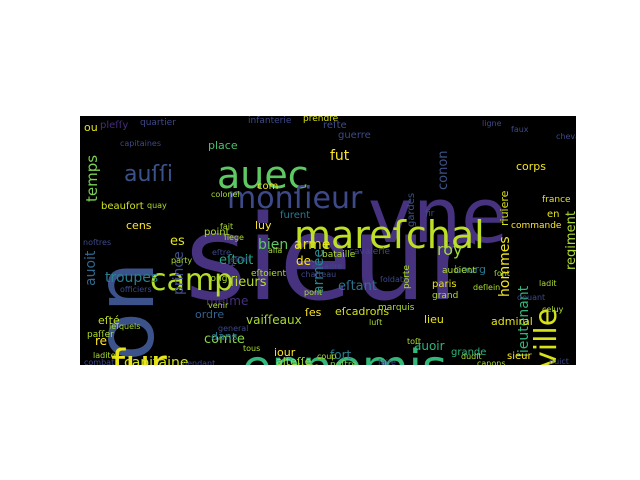  I want to click on cloud-word: celuy, so click(553, 309).